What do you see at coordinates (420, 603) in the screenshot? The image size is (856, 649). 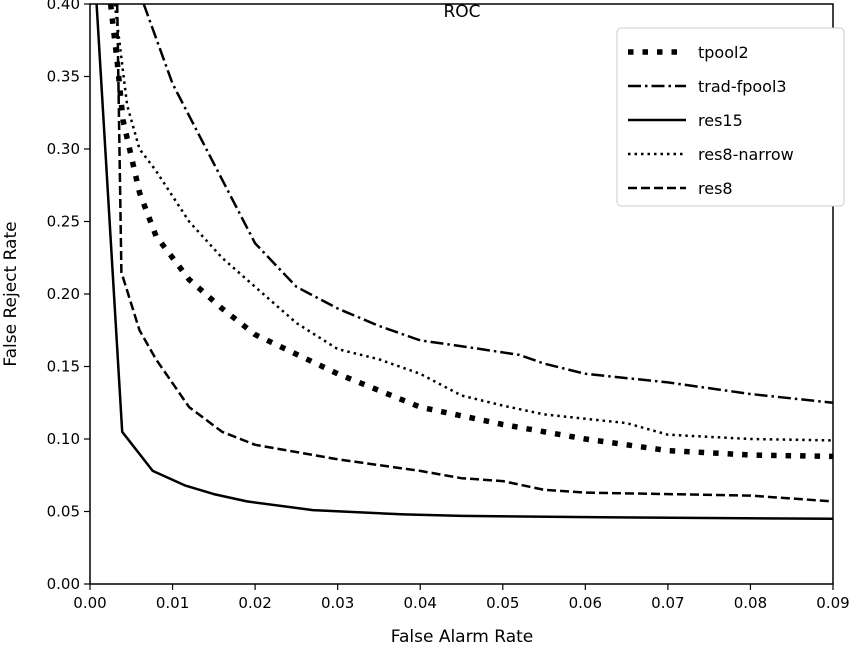 I see `x-tick-label: 0.04` at bounding box center [420, 603].